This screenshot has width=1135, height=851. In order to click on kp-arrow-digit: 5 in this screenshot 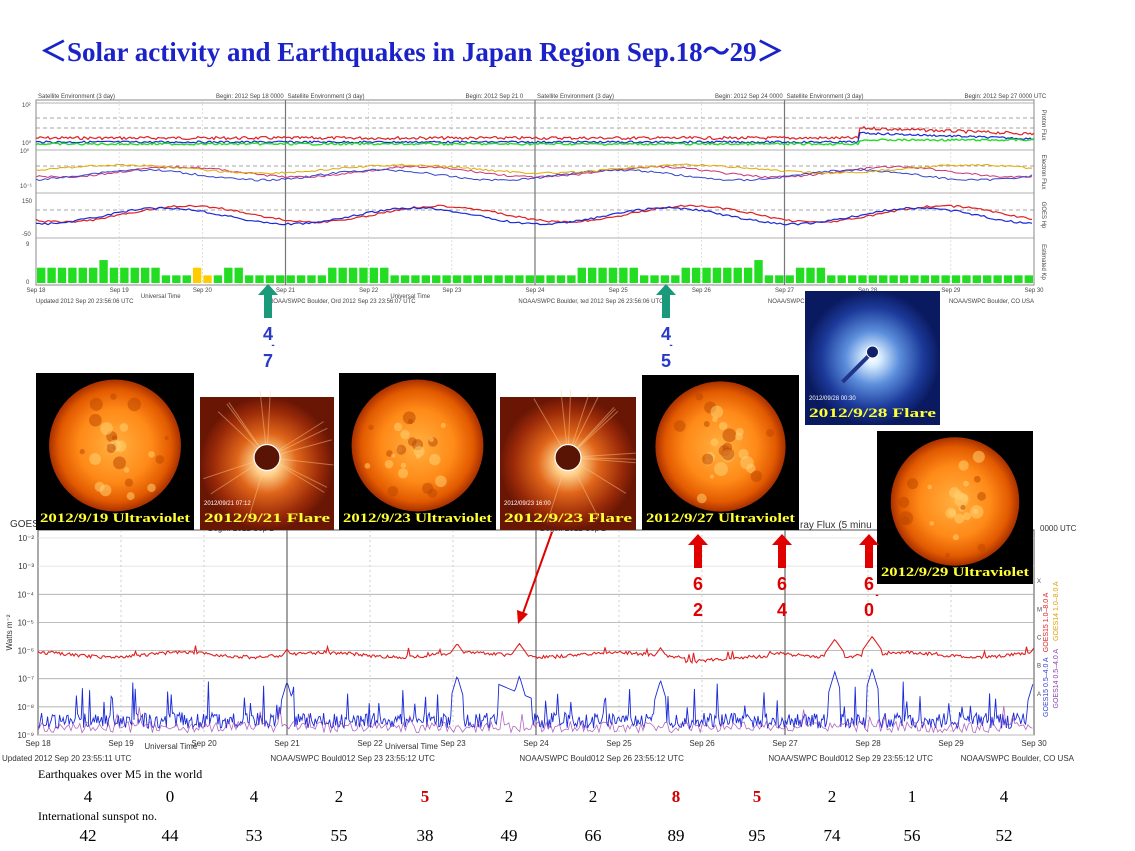, I will do `click(666, 361)`.